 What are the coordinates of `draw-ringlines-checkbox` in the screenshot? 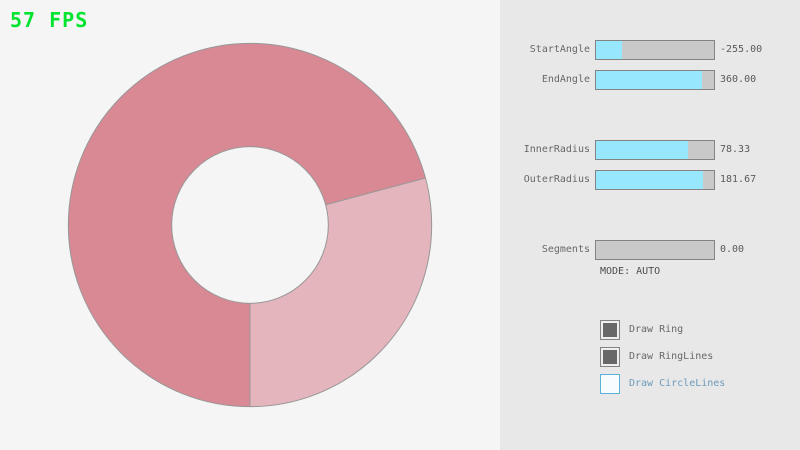 It's located at (610, 357).